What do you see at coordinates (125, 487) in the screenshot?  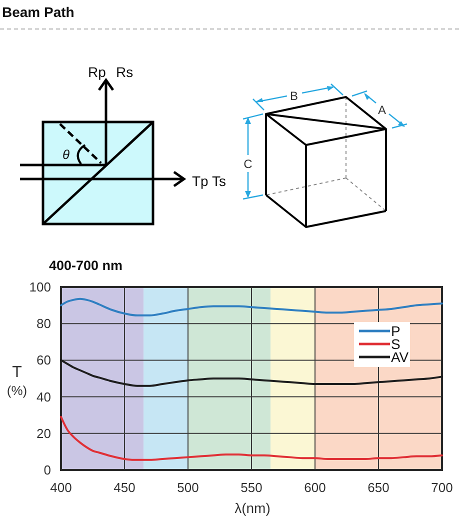 I see `x-tick-label: 450` at bounding box center [125, 487].